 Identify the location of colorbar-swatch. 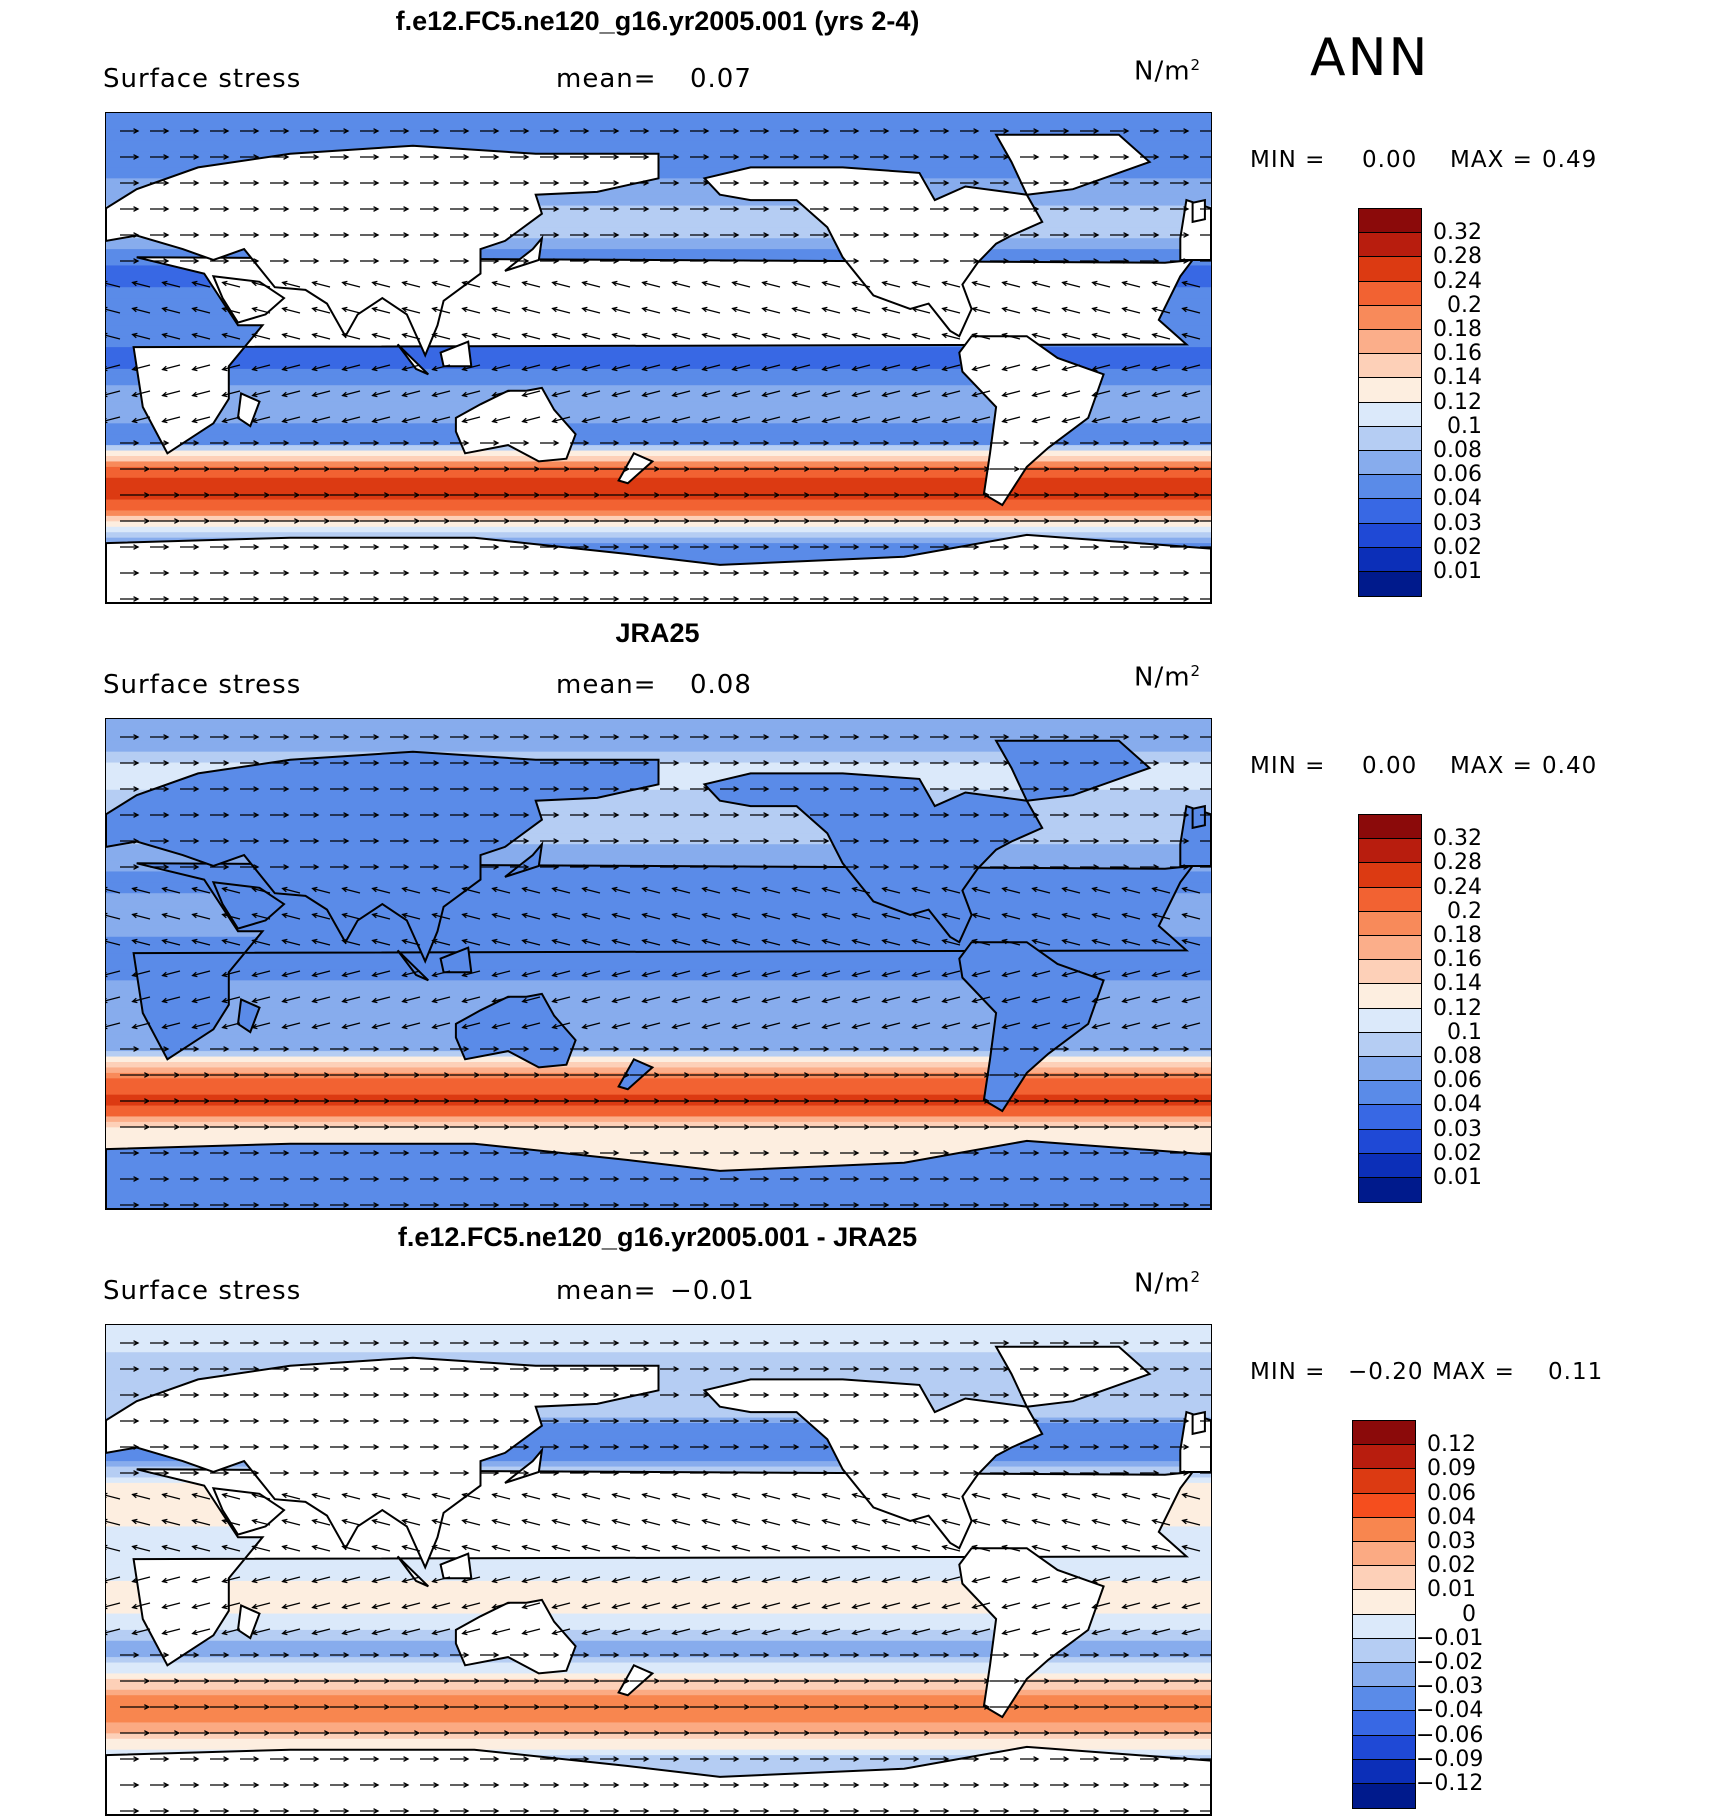
(1384, 1578).